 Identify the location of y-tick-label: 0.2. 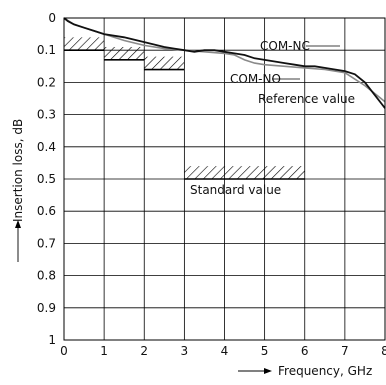
(46, 82).